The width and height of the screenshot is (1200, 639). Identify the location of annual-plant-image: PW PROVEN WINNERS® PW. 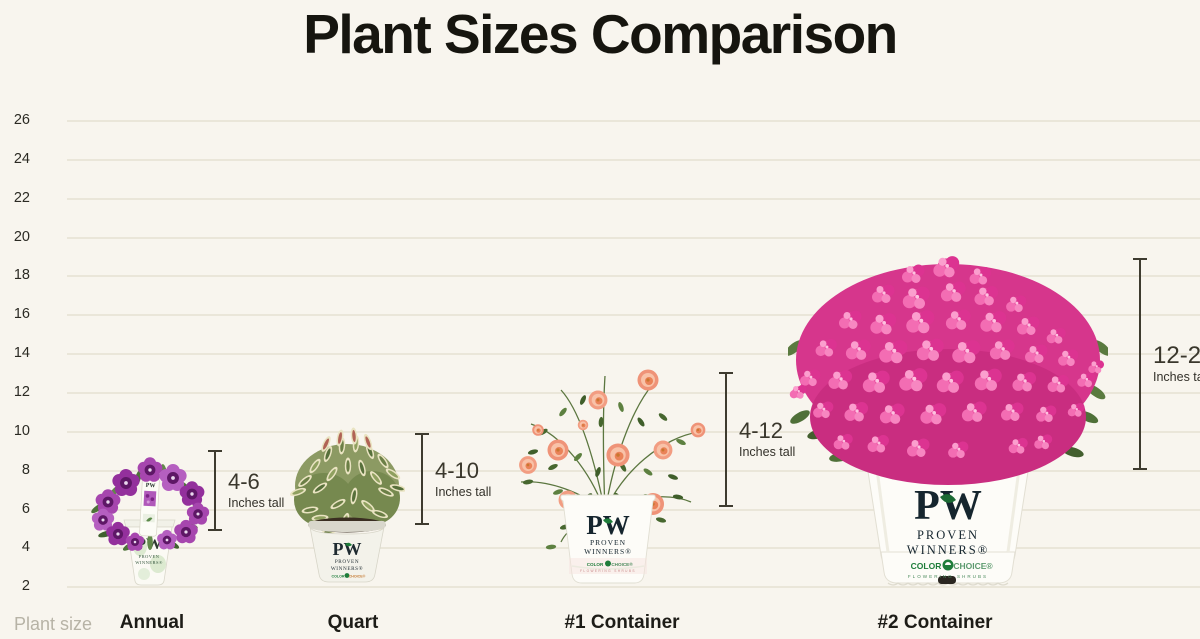
(149, 521).